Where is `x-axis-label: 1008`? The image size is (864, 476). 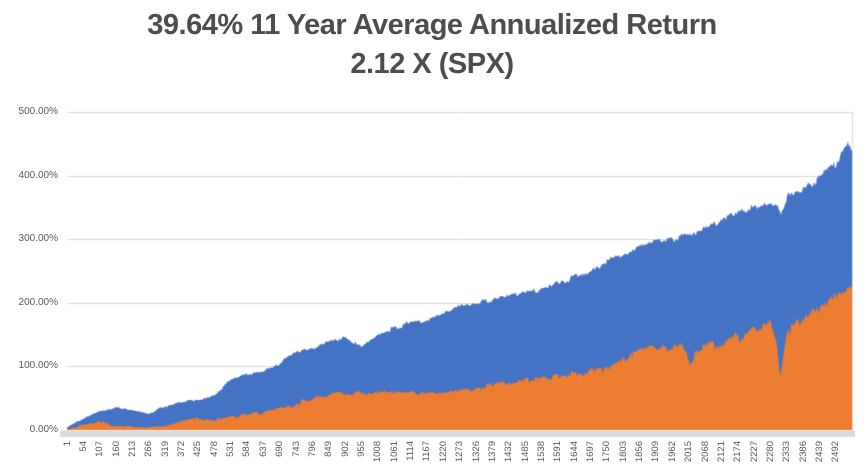
x-axis-label: 1008 is located at coordinates (378, 452).